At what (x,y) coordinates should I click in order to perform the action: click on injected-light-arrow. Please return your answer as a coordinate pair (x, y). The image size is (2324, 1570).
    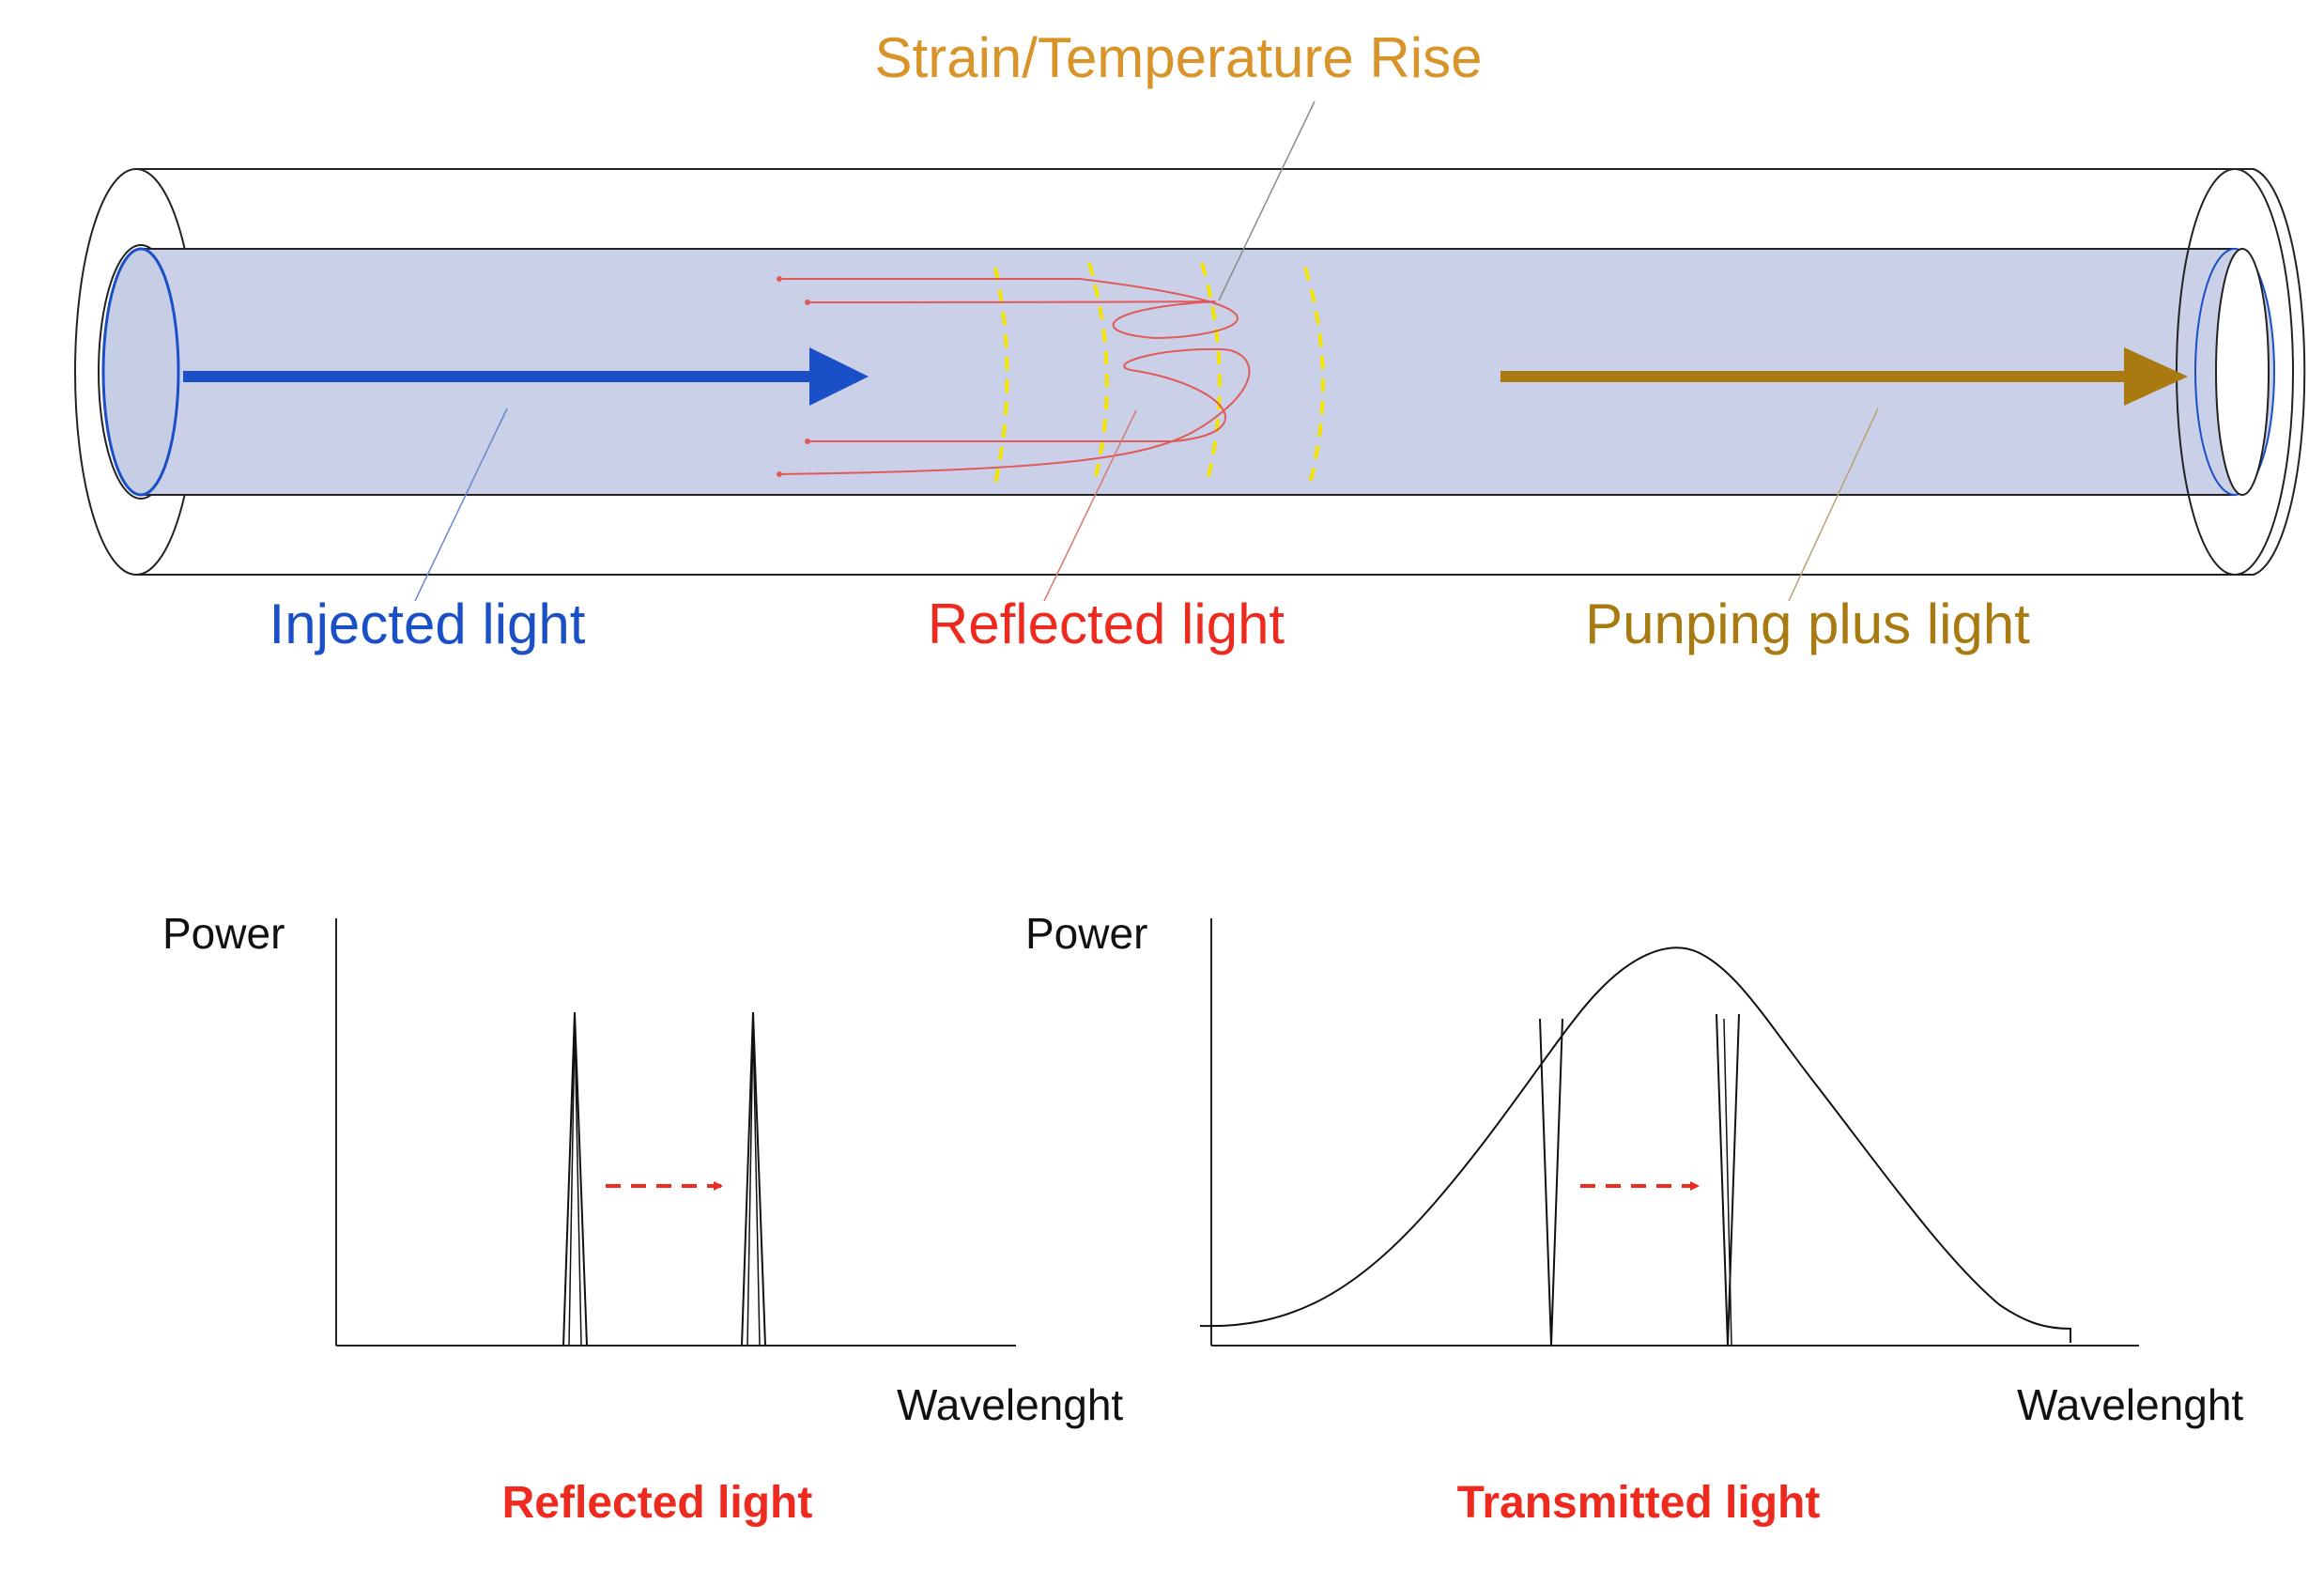
    Looking at the image, I should click on (526, 376).